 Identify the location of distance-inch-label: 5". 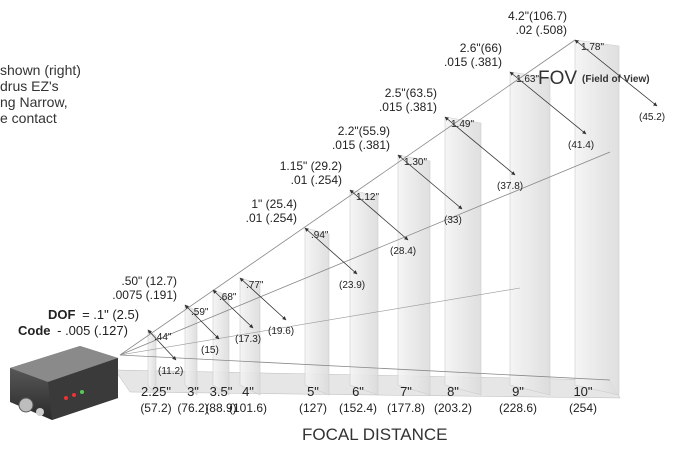
(313, 391).